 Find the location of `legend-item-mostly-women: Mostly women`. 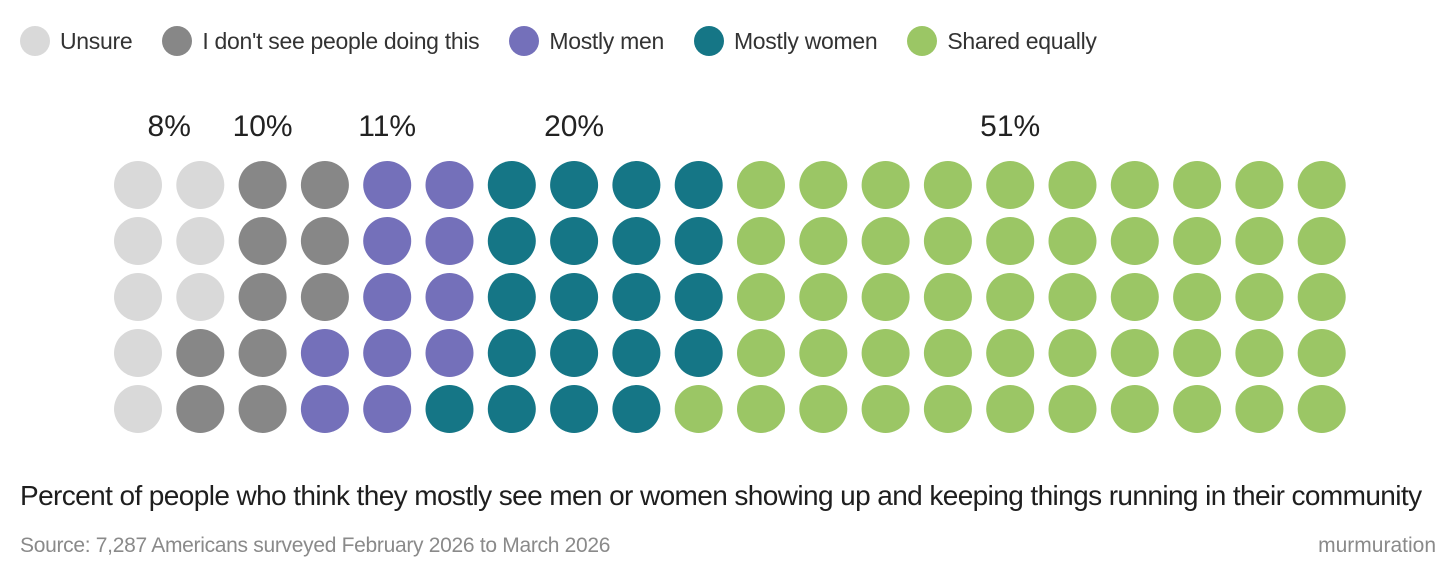

legend-item-mostly-women: Mostly women is located at coordinates (785, 41).